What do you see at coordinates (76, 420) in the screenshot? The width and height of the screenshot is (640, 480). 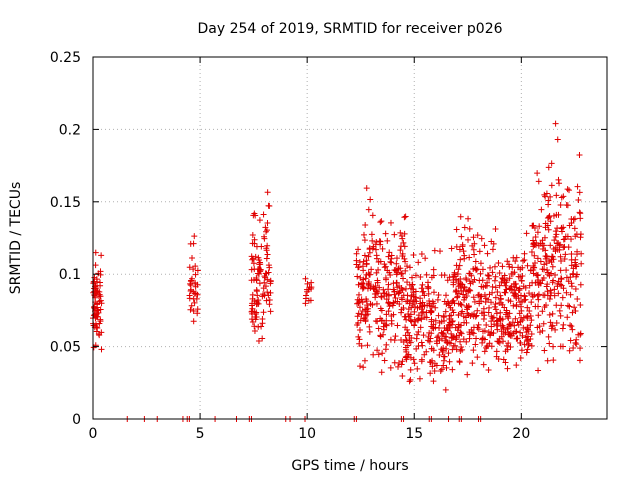 I see `y-tick-label: 0` at bounding box center [76, 420].